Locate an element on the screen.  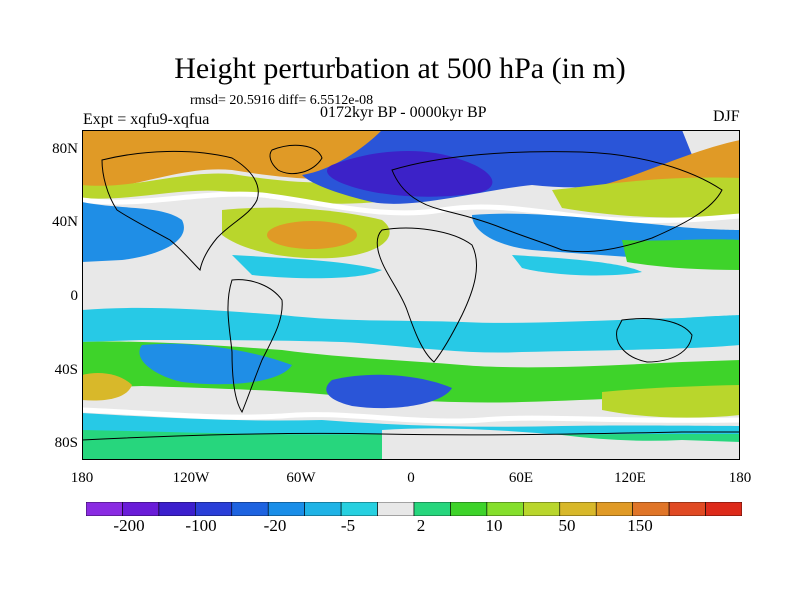
lon-label-180-west: 180 is located at coordinates (82, 478).